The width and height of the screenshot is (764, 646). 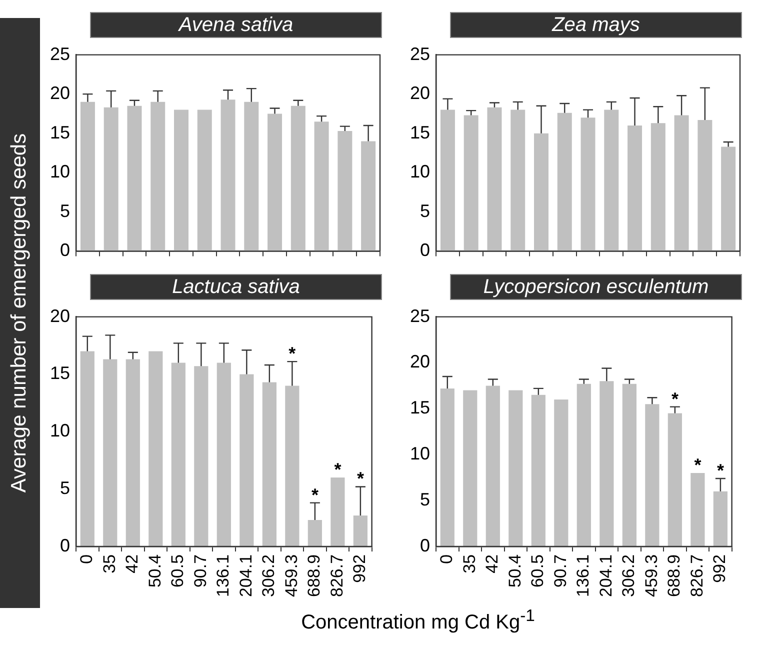 I want to click on chart-title: Avena sativa, so click(x=236, y=25).